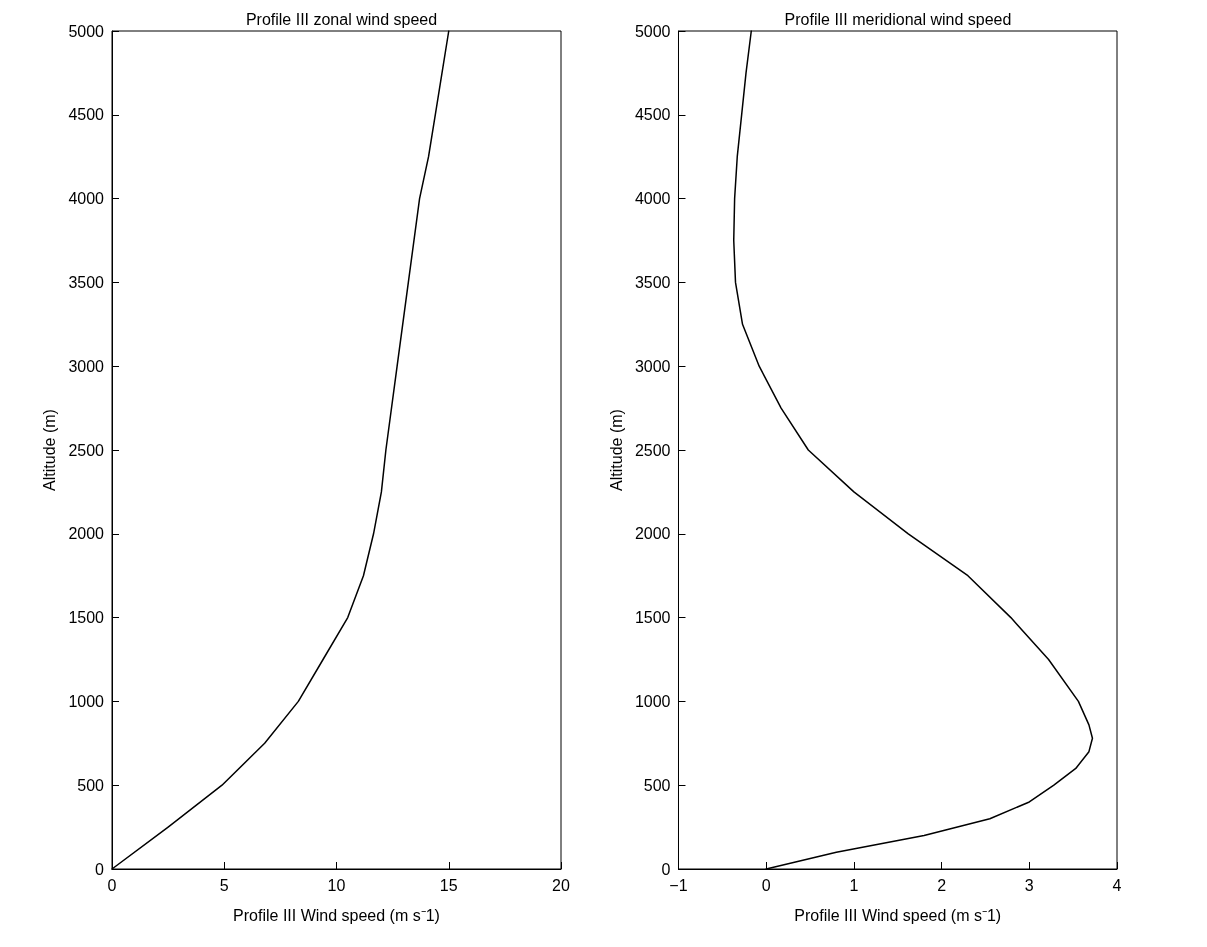 Image resolution: width=1207 pixels, height=947 pixels. I want to click on x-tick-label: 15, so click(448, 885).